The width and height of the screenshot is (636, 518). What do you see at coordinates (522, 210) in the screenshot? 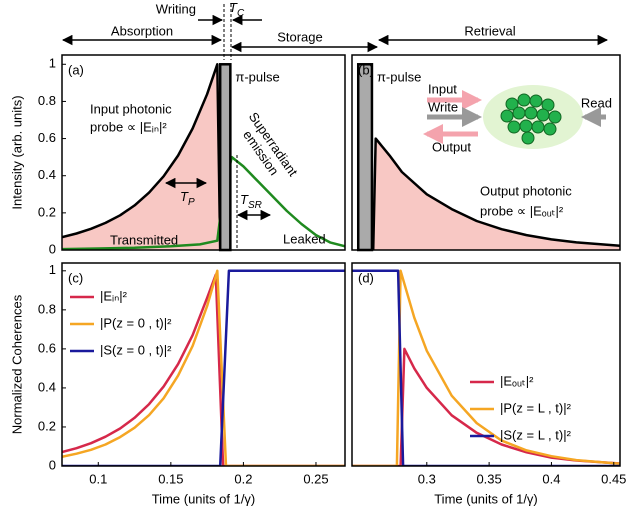
I see `annotation: probe ∝ |Eₒᵤₜ|²` at bounding box center [522, 210].